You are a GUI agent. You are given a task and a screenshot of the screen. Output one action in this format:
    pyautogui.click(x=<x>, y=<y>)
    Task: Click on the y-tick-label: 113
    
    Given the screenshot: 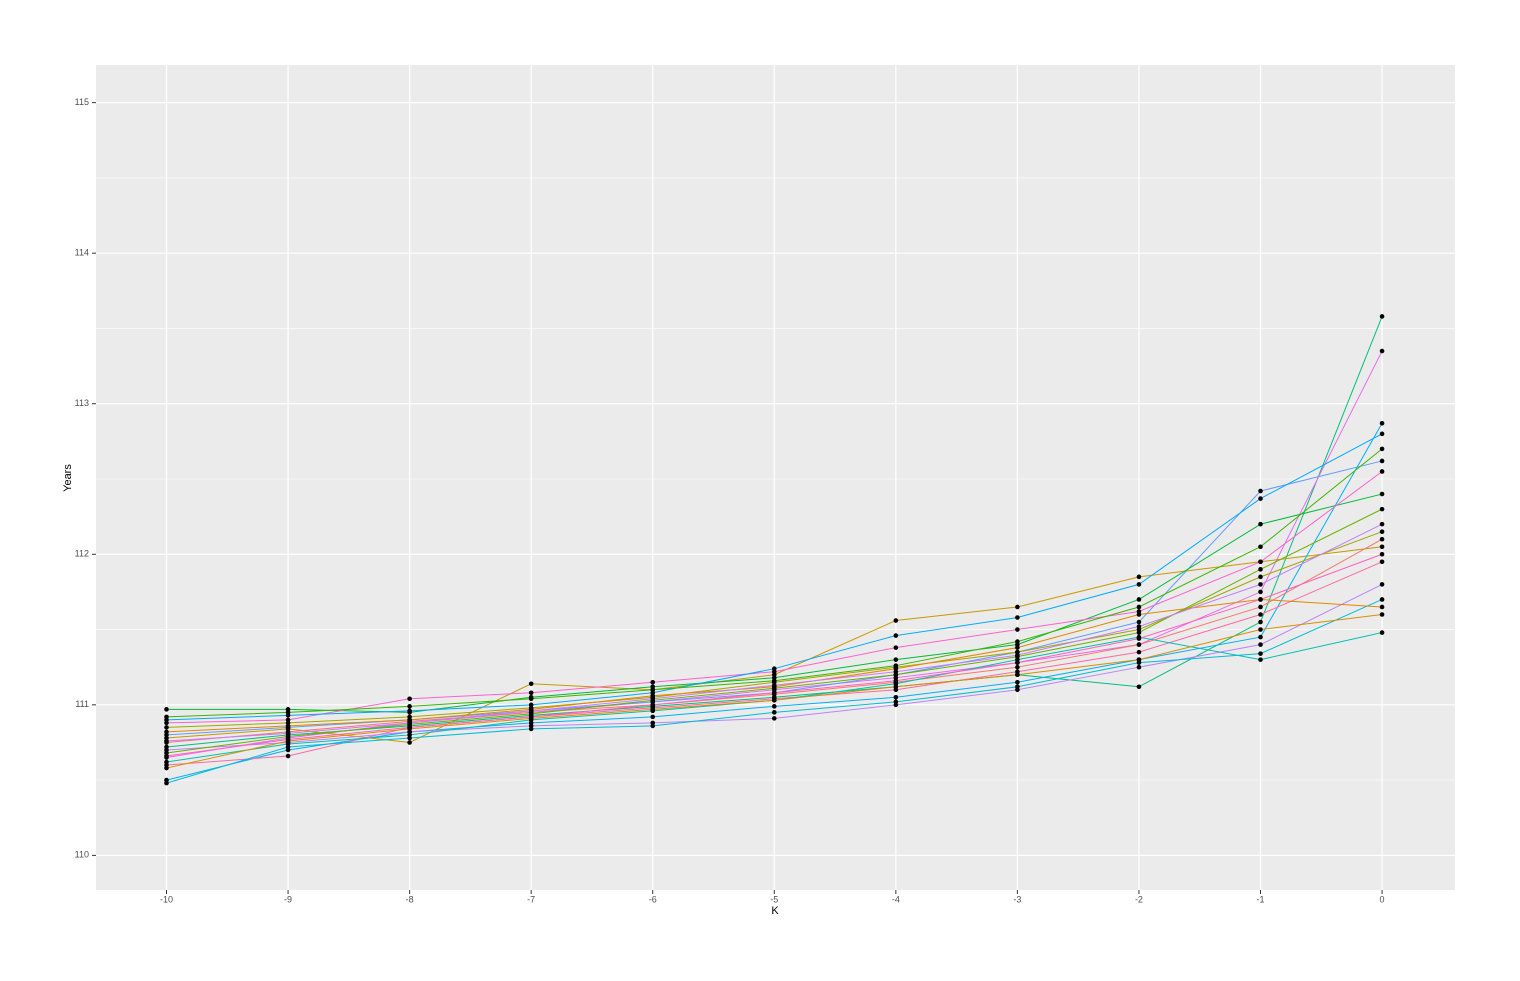 What is the action you would take?
    pyautogui.click(x=82, y=403)
    